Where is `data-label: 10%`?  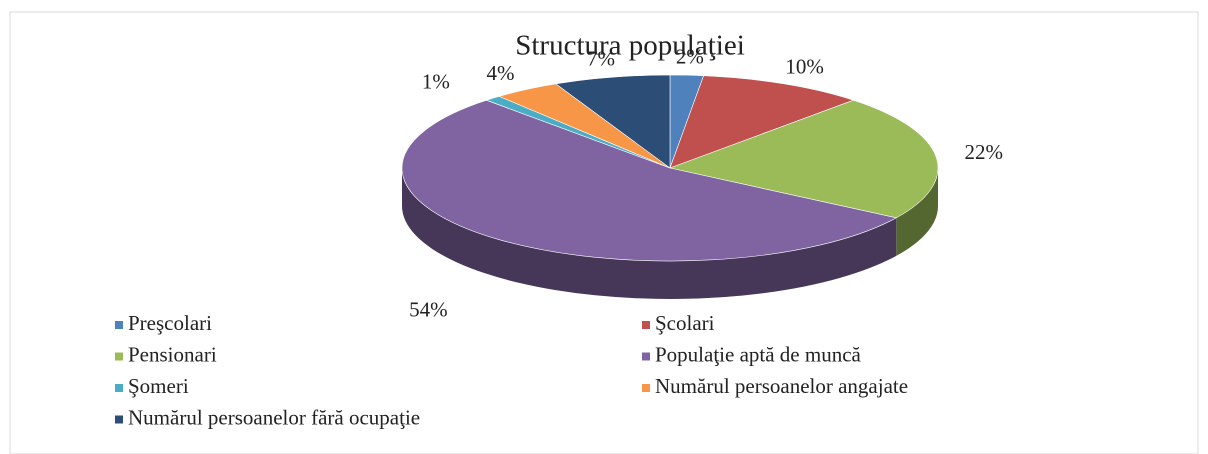
data-label: 10% is located at coordinates (804, 67).